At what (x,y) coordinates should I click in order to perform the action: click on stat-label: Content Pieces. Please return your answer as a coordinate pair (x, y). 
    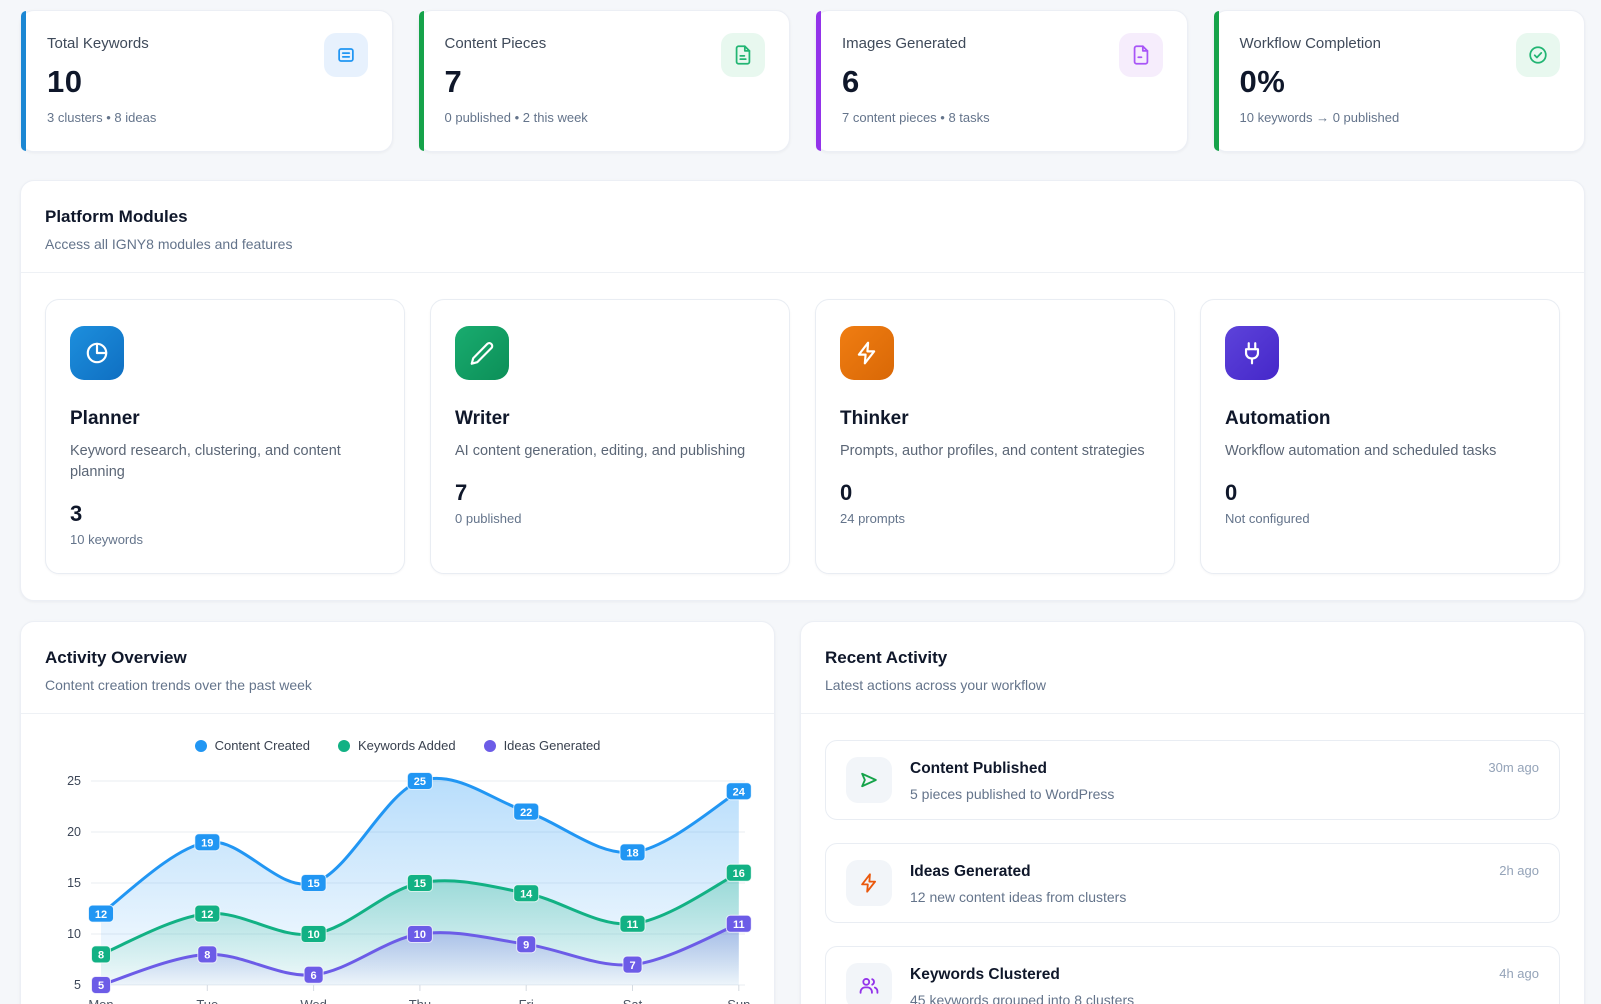
    Looking at the image, I should click on (495, 43).